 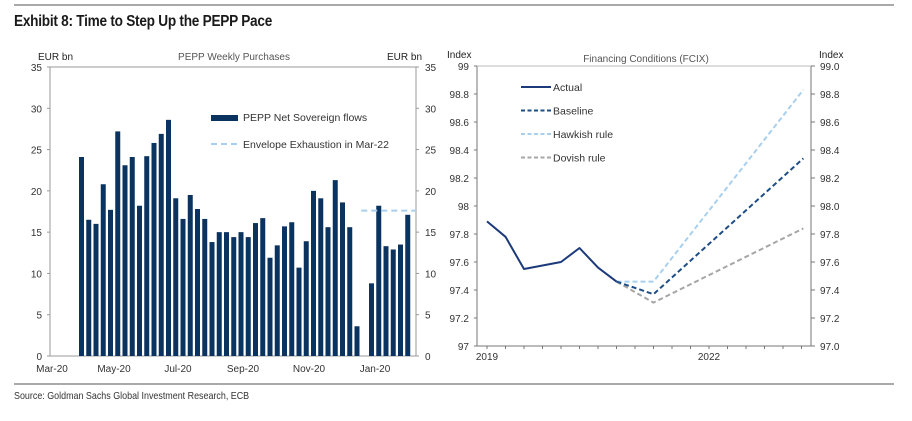 What do you see at coordinates (830, 151) in the screenshot?
I see `fcix-right-y-tick-label: 98.4` at bounding box center [830, 151].